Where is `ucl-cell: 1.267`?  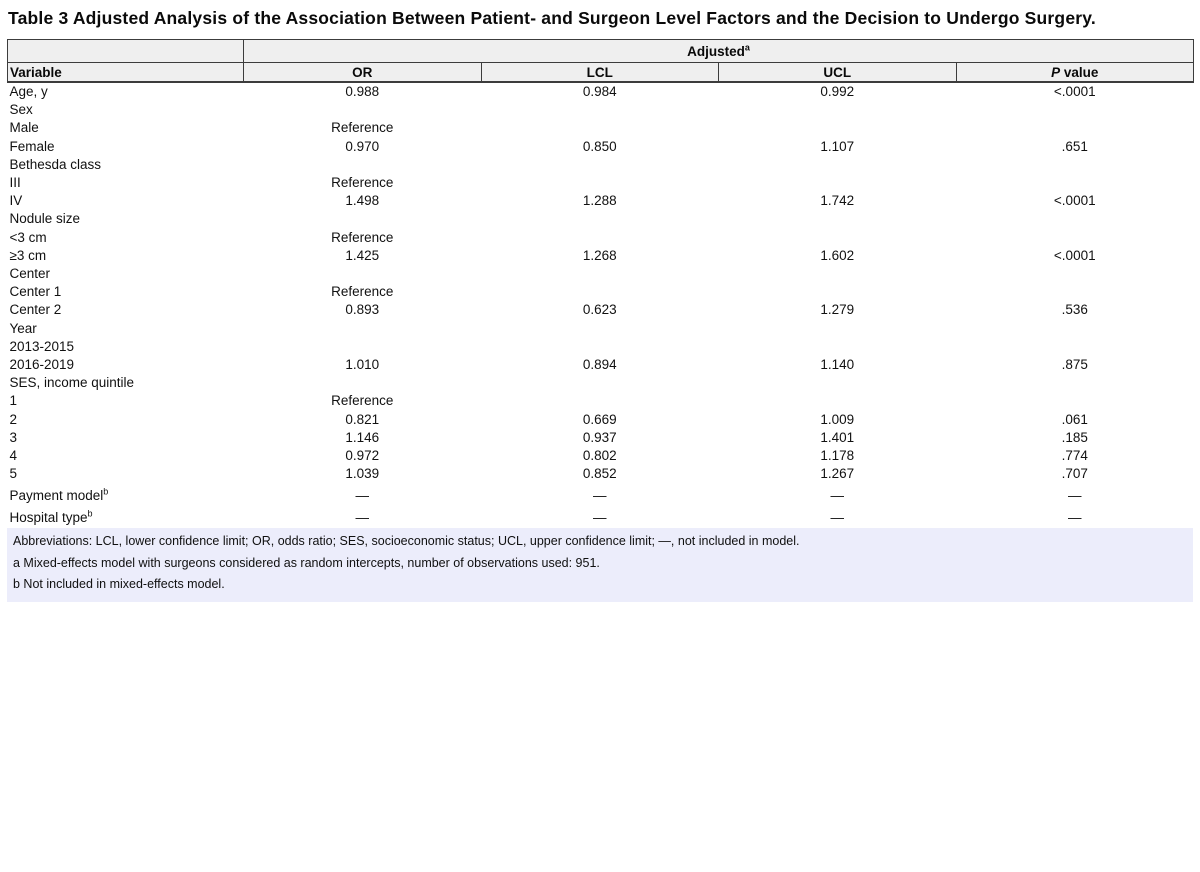 ucl-cell: 1.267 is located at coordinates (837, 474).